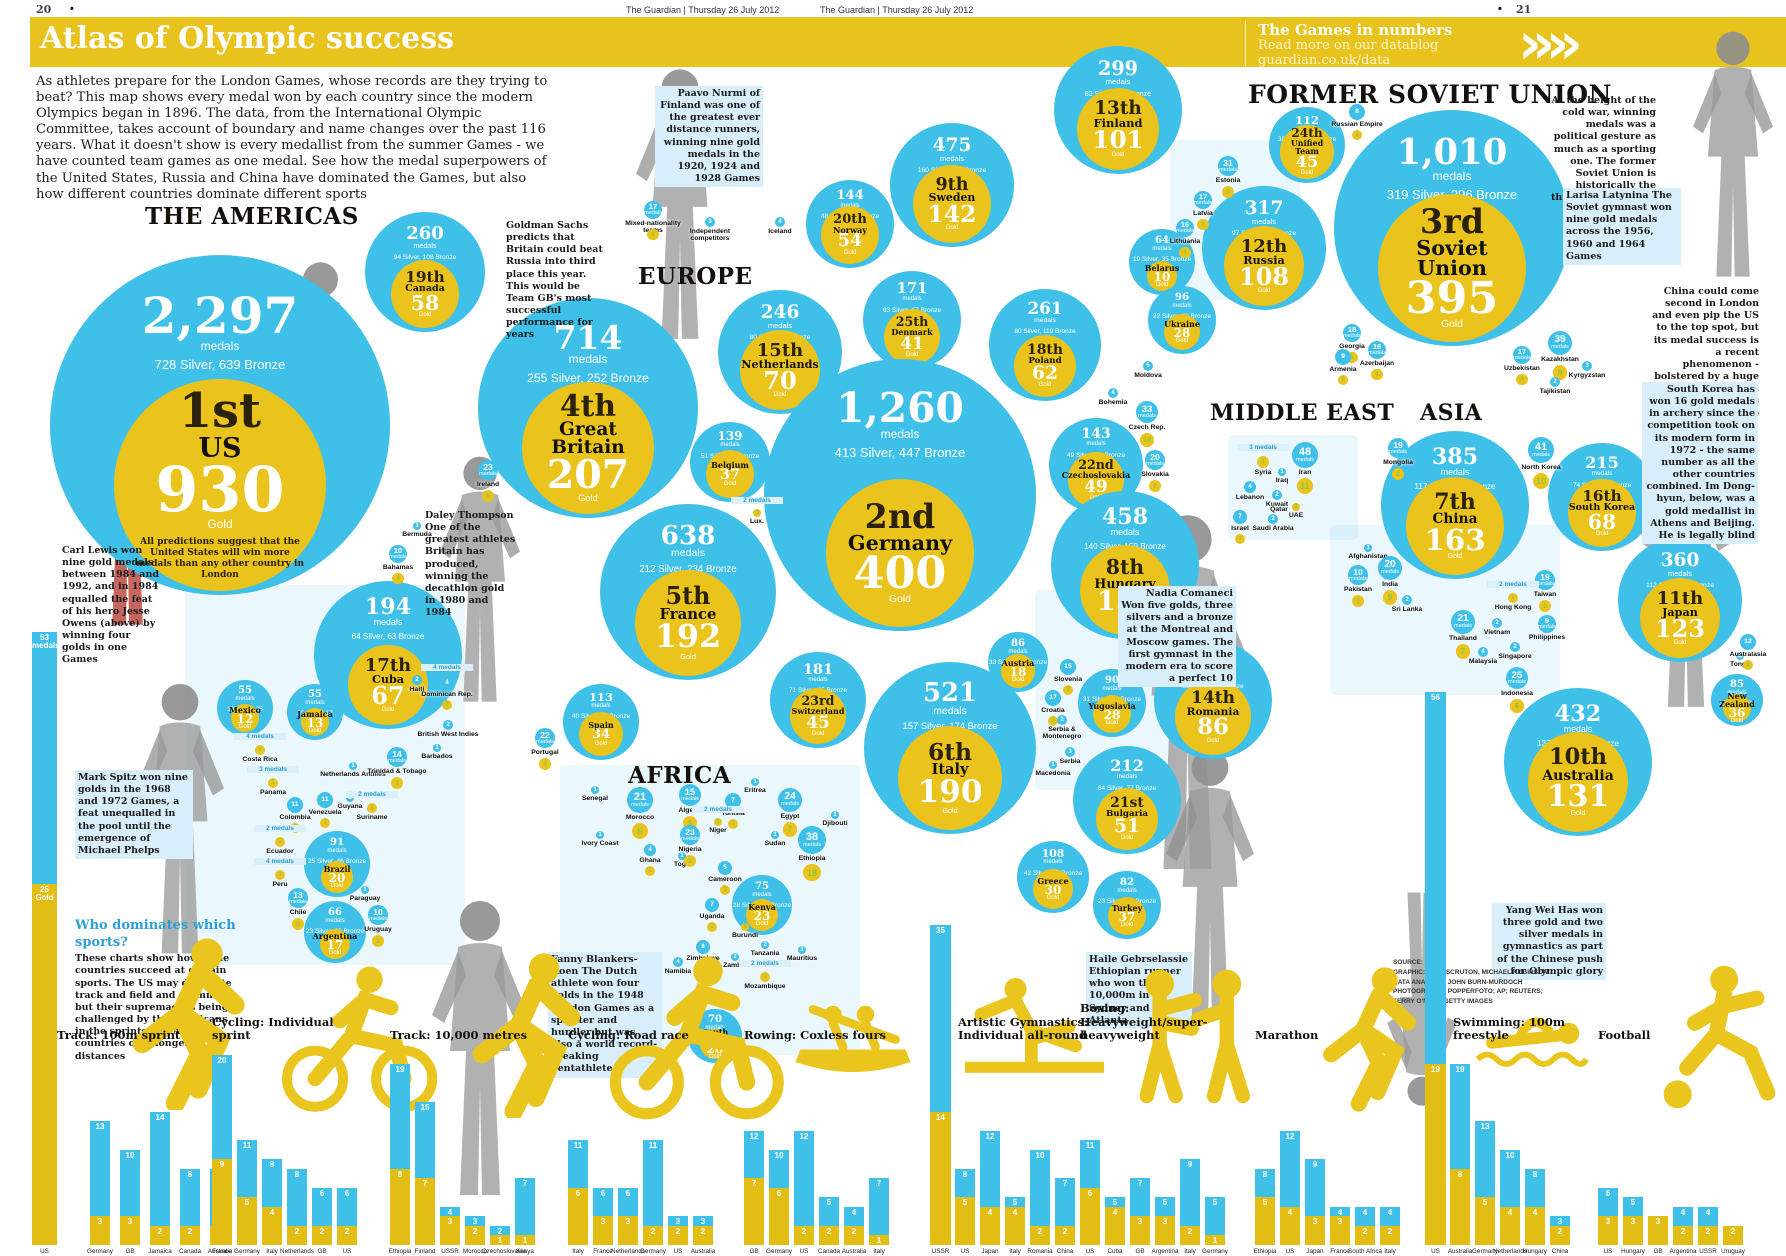 The width and height of the screenshot is (1786, 1256). What do you see at coordinates (1290, 1251) in the screenshot?
I see `bar-category-label: US` at bounding box center [1290, 1251].